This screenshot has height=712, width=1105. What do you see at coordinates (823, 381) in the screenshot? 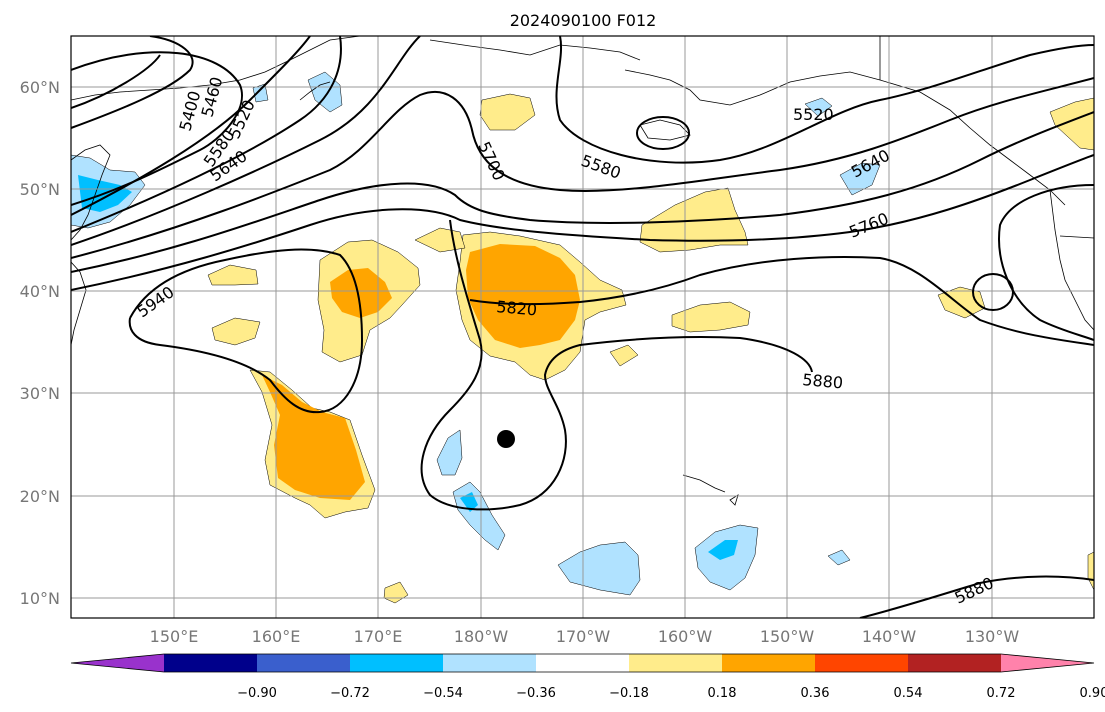
I see `contour-label-5880: 5880` at bounding box center [823, 381].